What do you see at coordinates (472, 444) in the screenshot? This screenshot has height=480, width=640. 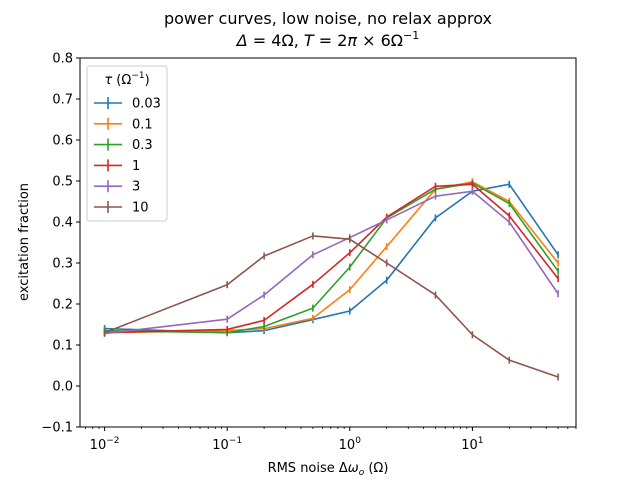 I see `x-tick-label: 10¹` at bounding box center [472, 444].